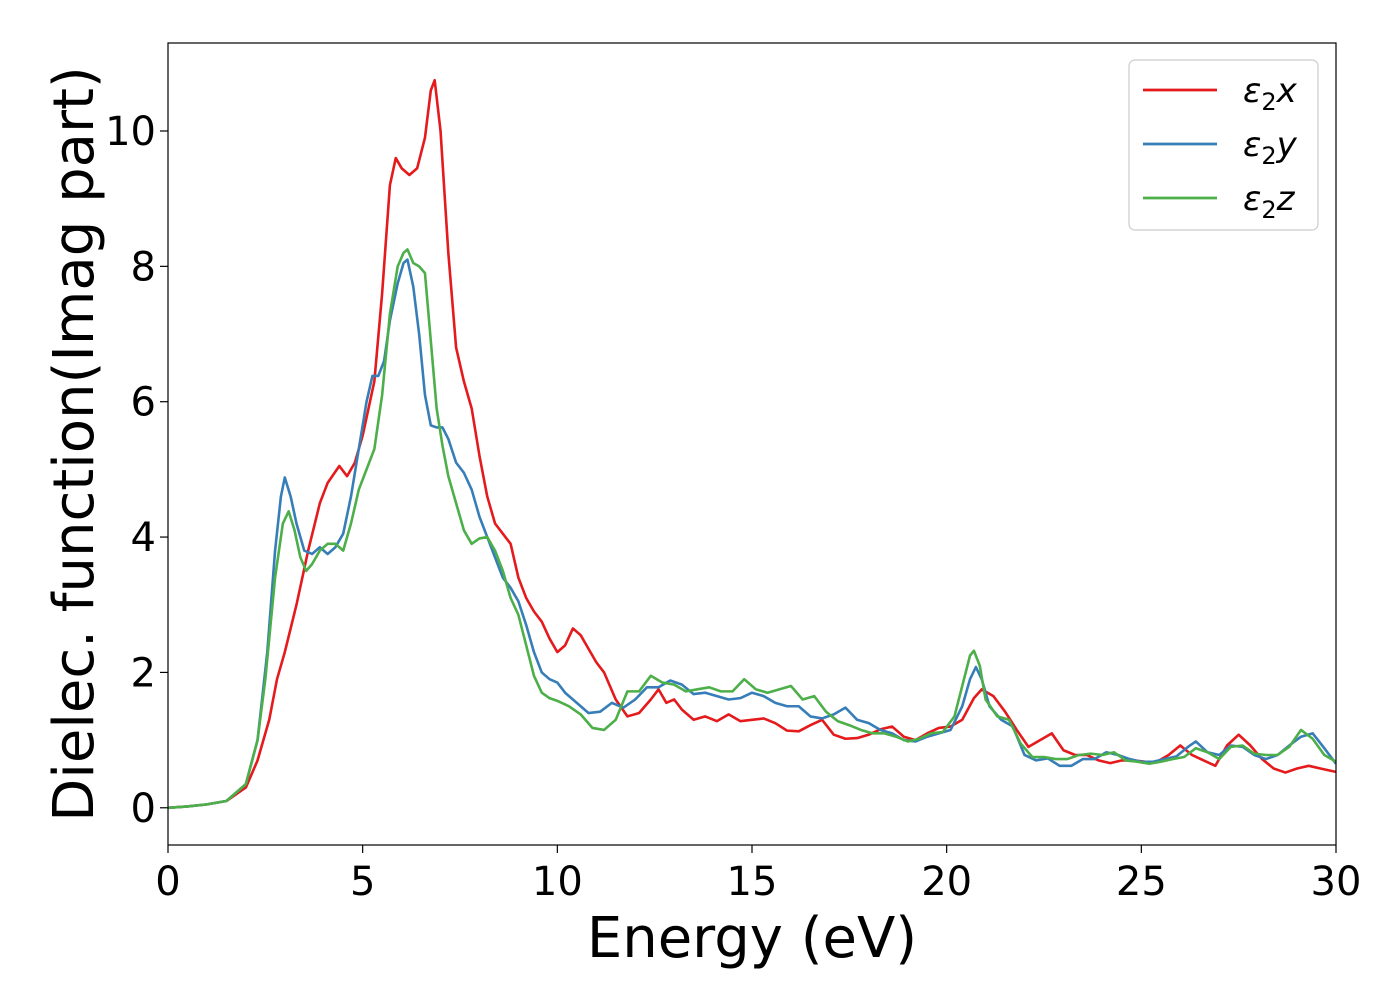 This screenshot has width=1400, height=1000. I want to click on y-tick-label: 2, so click(143, 673).